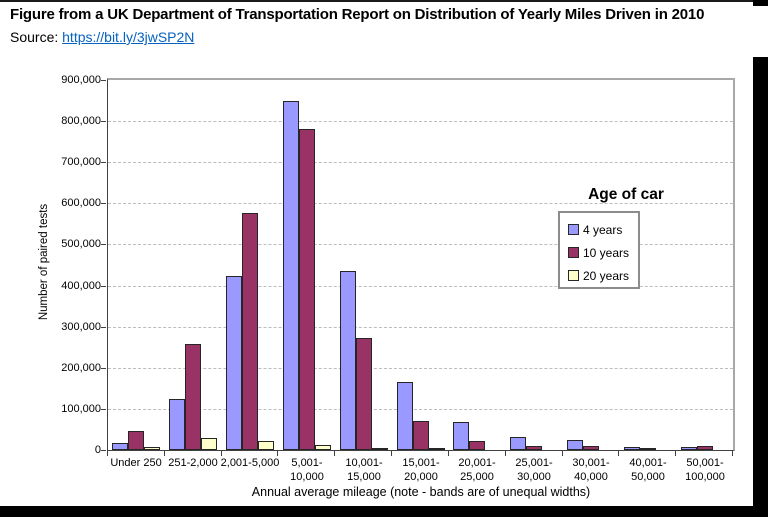 This screenshot has width=768, height=517. Describe the element at coordinates (81, 286) in the screenshot. I see `y-tick-label: 400,000` at that location.